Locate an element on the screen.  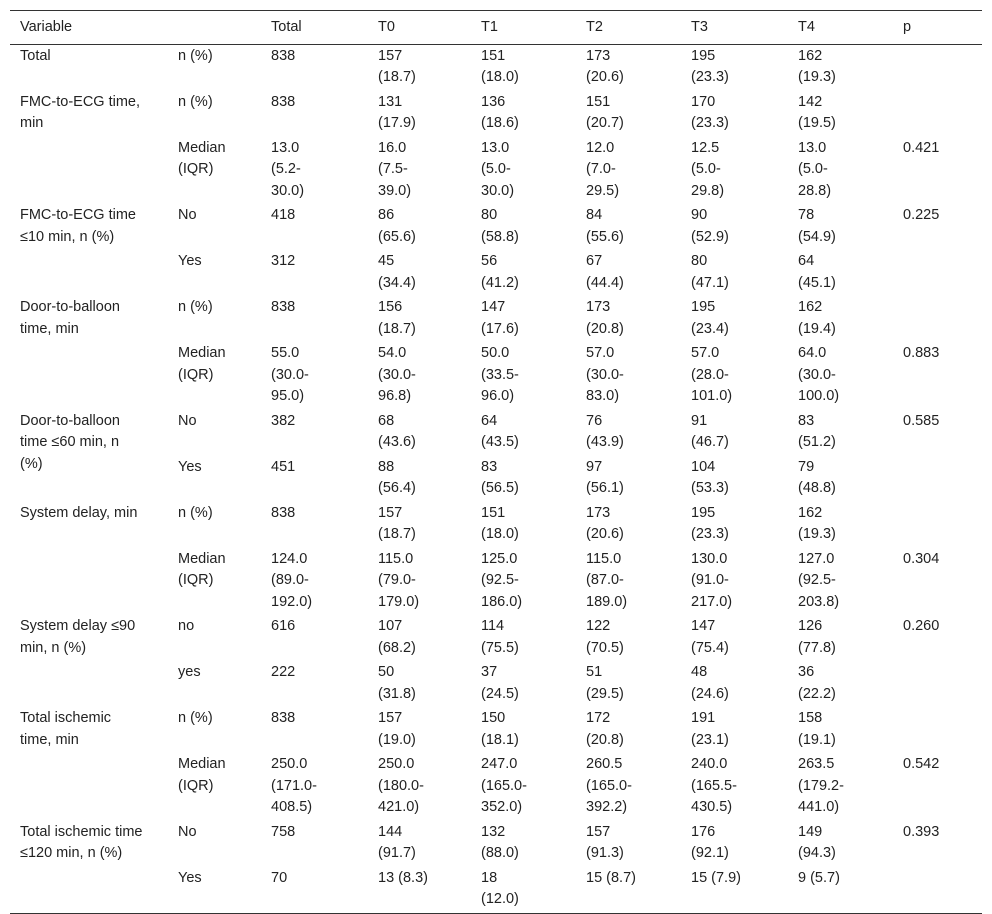
group-cell: 51 (29.5) is located at coordinates (628, 684).